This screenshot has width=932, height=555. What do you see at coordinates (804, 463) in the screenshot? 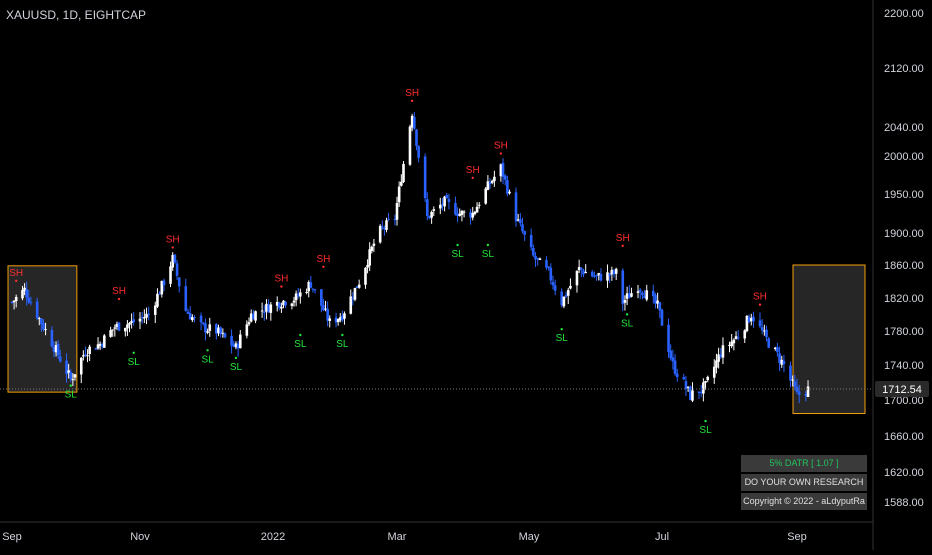
I see `datr-label: 5% DATR [ 1.07 ]` at bounding box center [804, 463].